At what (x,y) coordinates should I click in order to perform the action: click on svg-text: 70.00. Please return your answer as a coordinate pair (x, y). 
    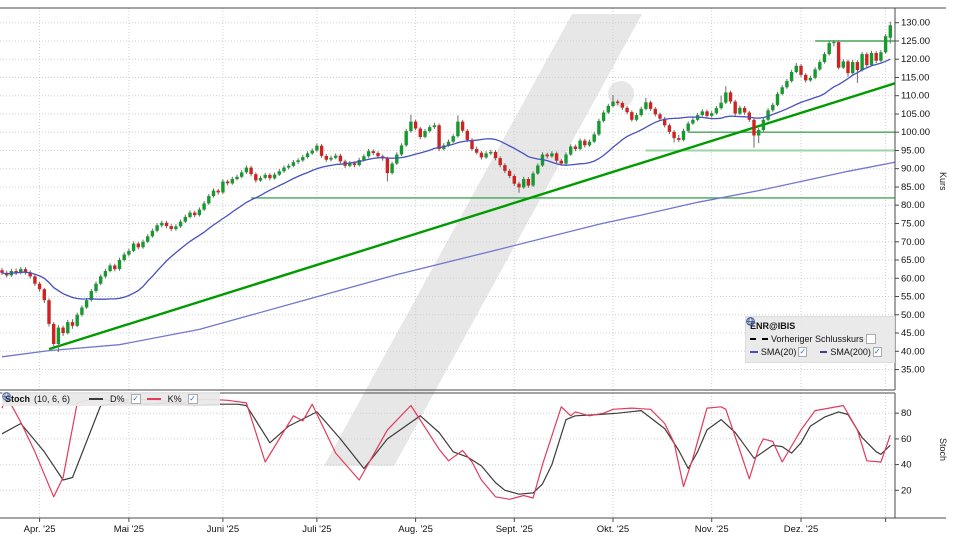
    Looking at the image, I should click on (913, 242).